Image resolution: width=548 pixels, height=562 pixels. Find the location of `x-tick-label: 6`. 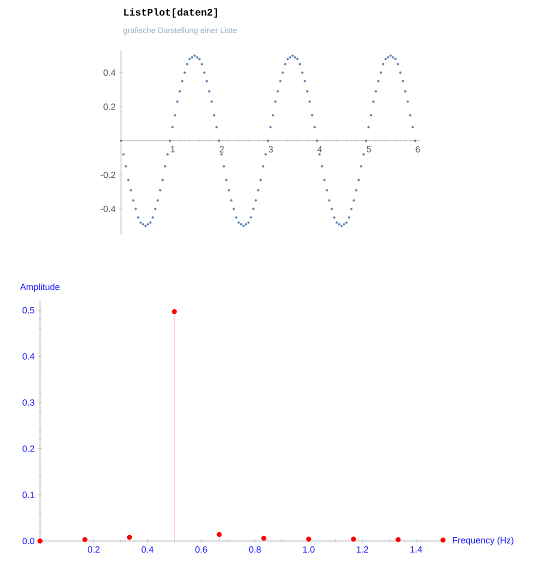

x-tick-label: 6 is located at coordinates (418, 149).